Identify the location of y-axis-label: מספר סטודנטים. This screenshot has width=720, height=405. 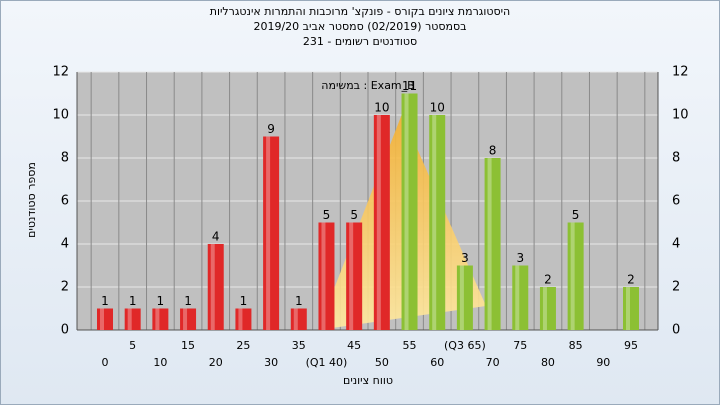
(31, 200).